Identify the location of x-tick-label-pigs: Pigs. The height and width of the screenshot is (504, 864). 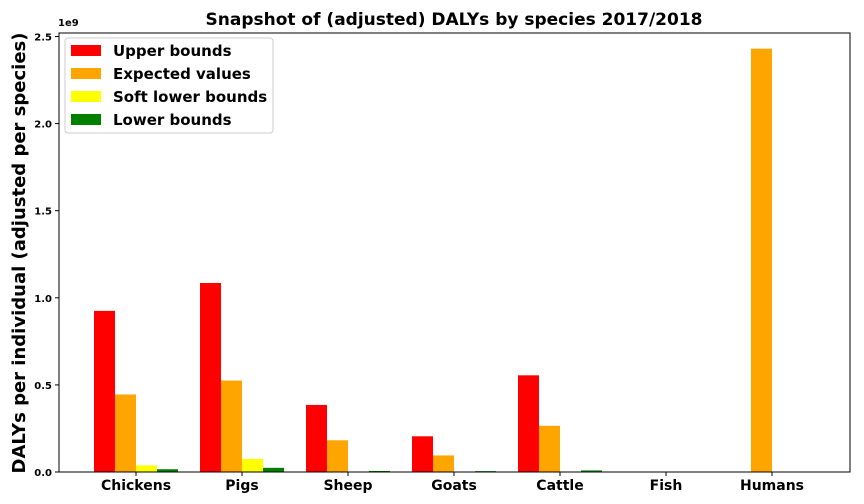
(241, 486).